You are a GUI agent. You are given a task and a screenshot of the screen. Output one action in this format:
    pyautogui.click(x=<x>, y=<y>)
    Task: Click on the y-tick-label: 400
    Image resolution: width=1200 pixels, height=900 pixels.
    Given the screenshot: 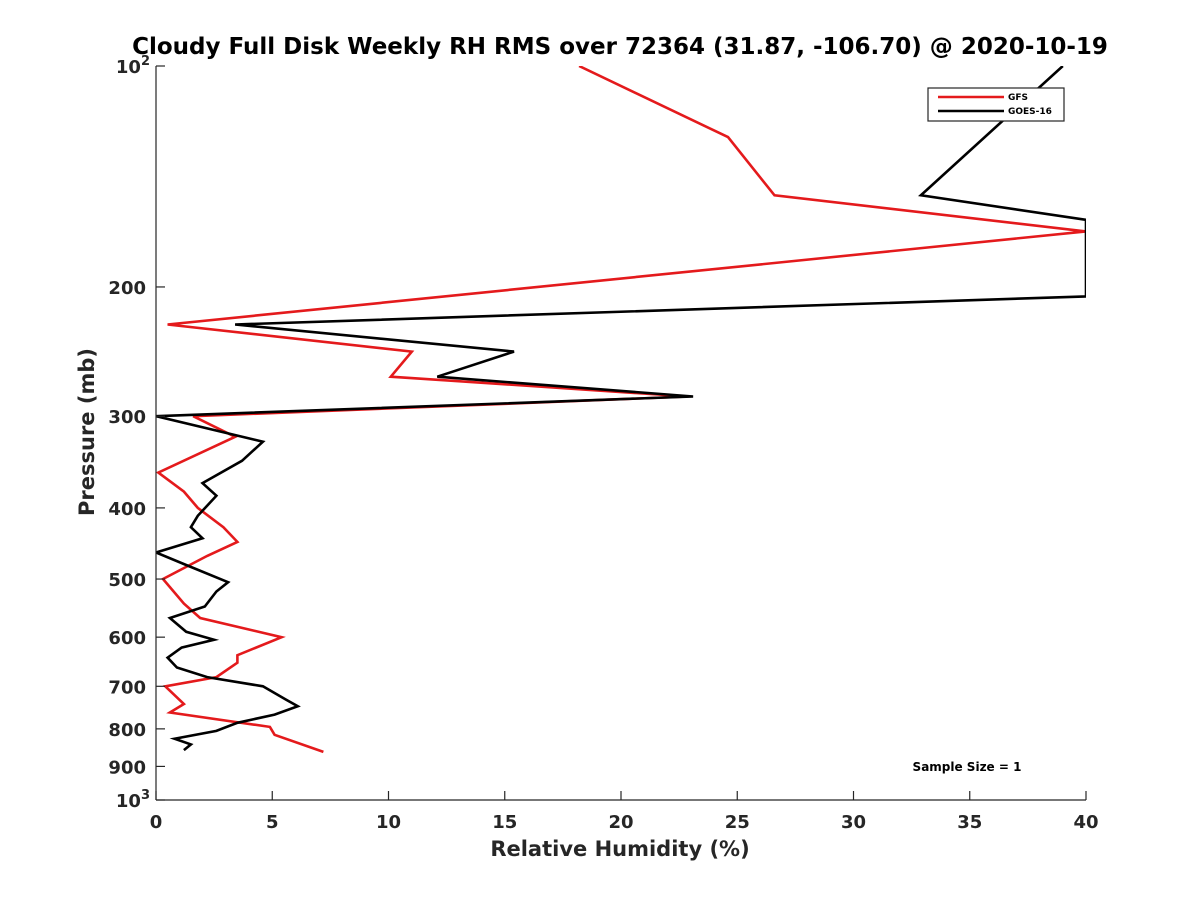 What is the action you would take?
    pyautogui.click(x=127, y=509)
    